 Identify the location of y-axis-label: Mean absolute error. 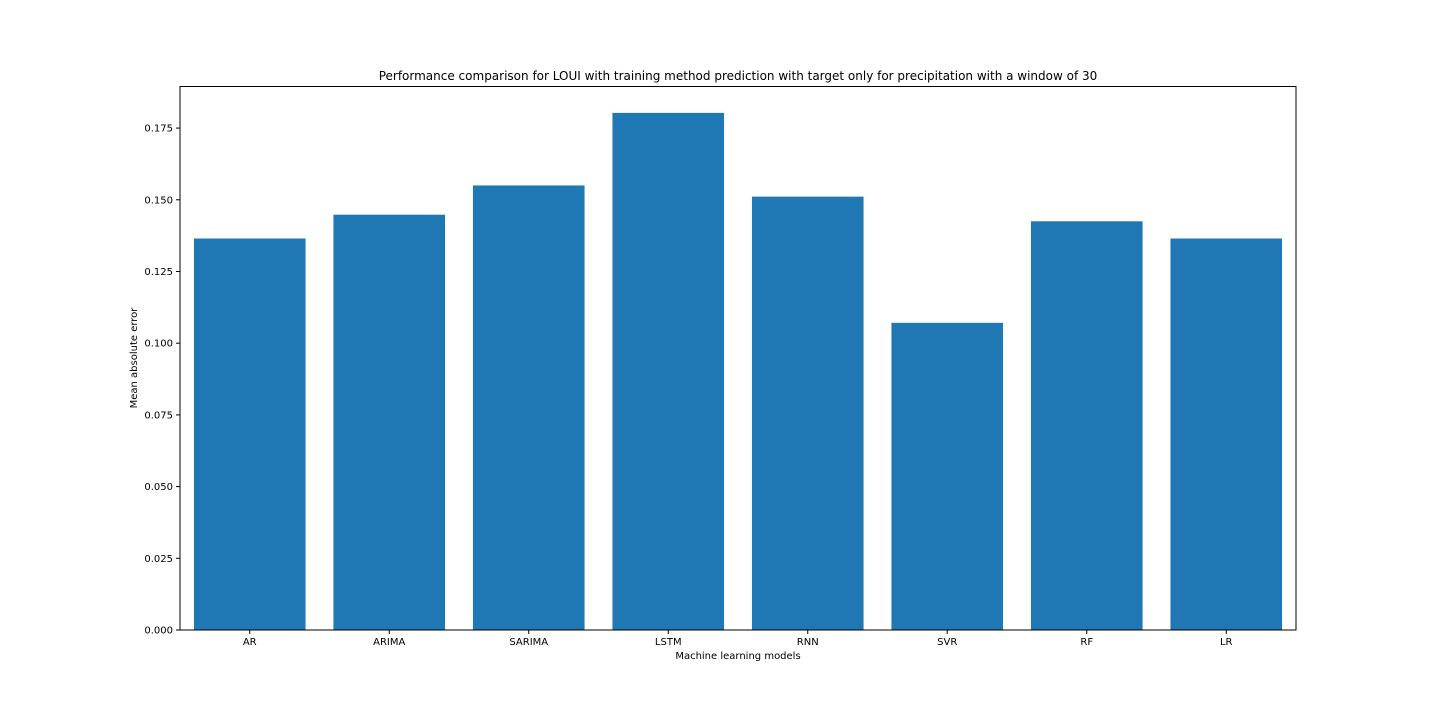
(134, 358).